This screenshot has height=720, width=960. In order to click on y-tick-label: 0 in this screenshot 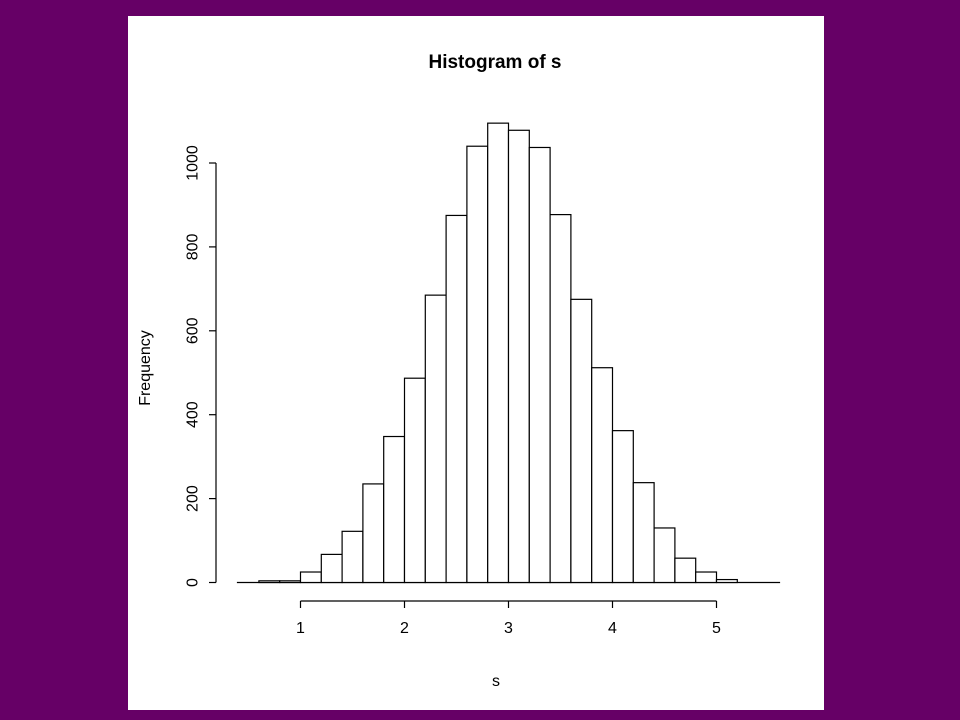, I will do `click(193, 582)`.